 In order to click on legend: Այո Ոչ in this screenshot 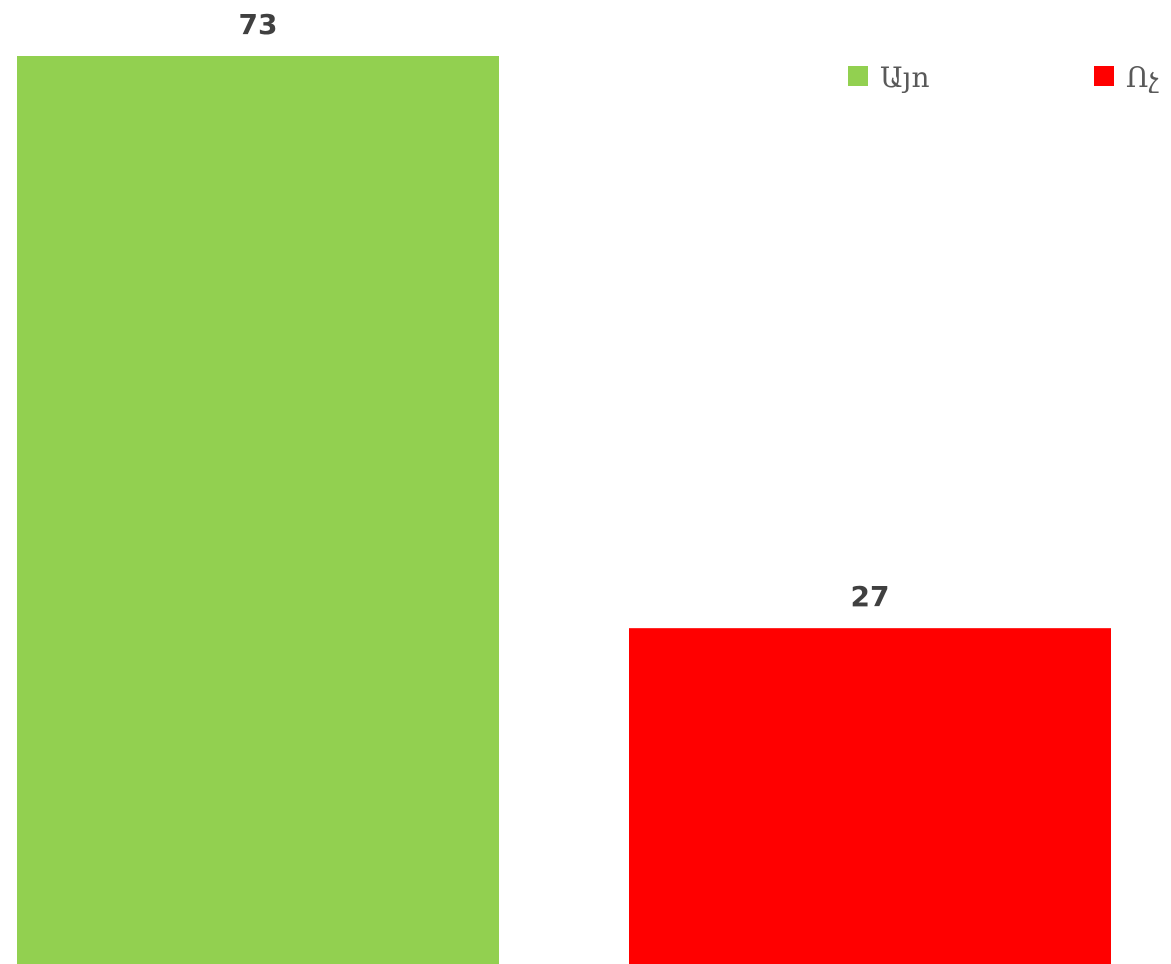, I will do `click(1003, 77)`.